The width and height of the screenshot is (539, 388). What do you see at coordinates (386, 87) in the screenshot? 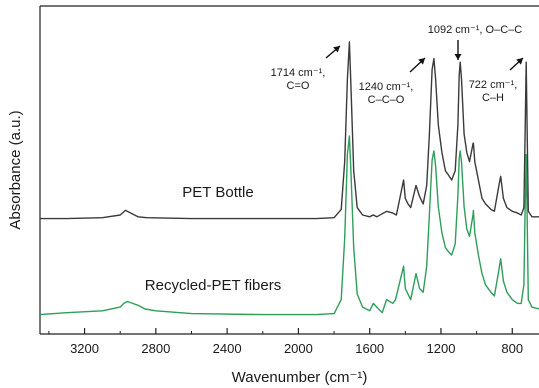
I see `annotation-label: 1240 cm⁻¹,` at bounding box center [386, 87].